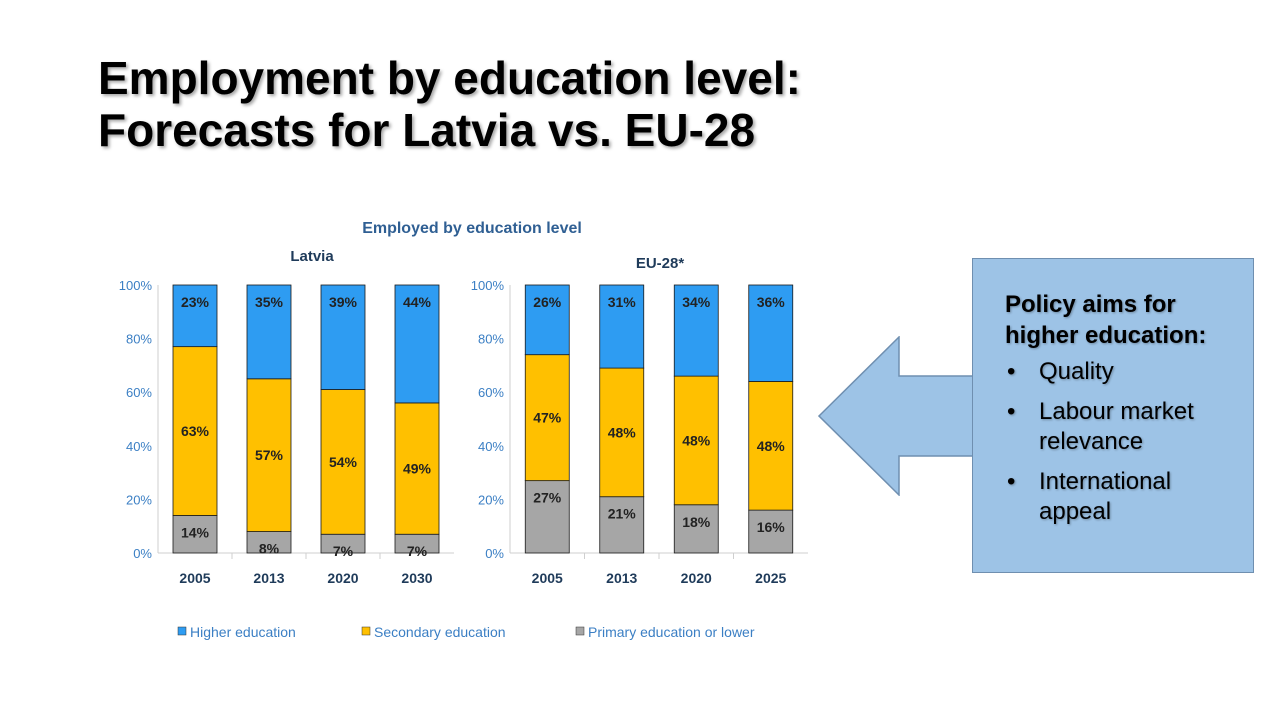  I want to click on policy-item-quality: Quality, so click(1124, 372).